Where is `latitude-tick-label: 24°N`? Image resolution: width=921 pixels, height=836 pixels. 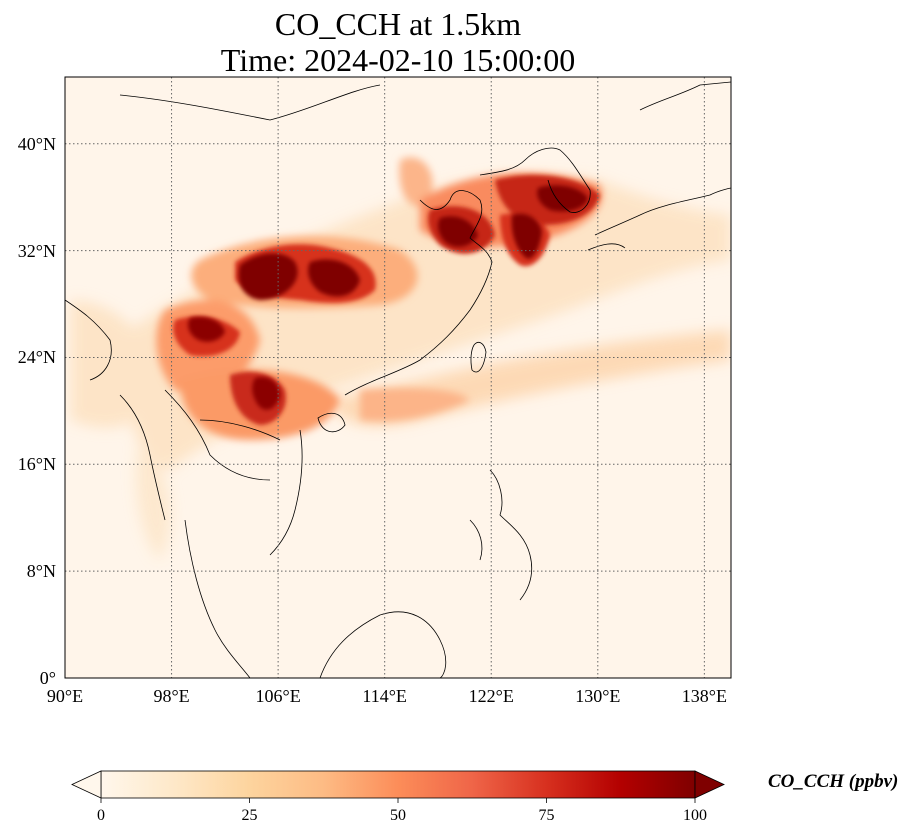 latitude-tick-label: 24°N is located at coordinates (36, 357).